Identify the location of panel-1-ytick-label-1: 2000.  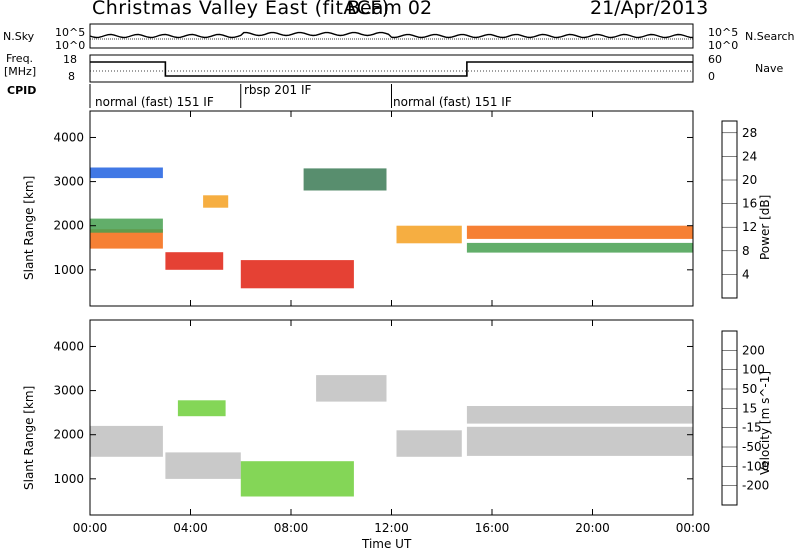
(68, 435).